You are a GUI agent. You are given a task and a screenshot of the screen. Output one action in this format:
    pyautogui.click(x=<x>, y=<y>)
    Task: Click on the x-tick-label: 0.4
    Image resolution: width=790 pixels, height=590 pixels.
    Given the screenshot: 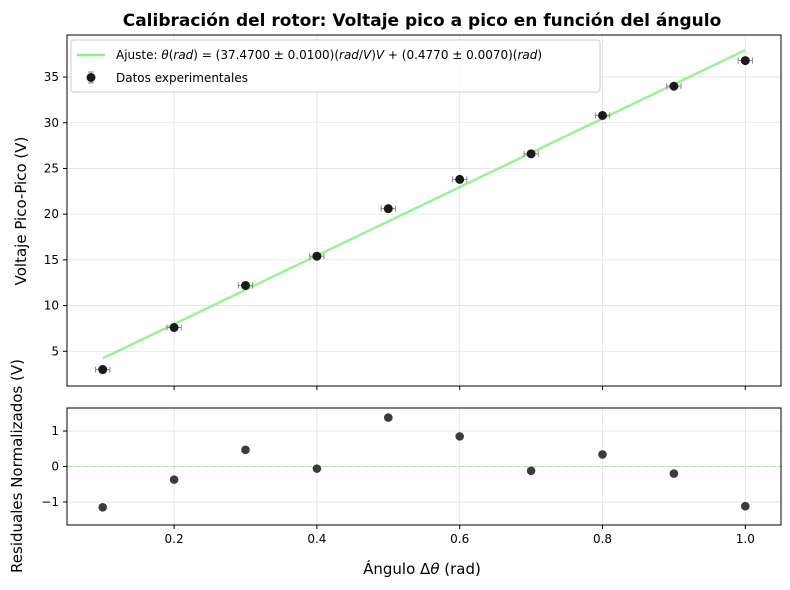 What is the action you would take?
    pyautogui.click(x=316, y=539)
    